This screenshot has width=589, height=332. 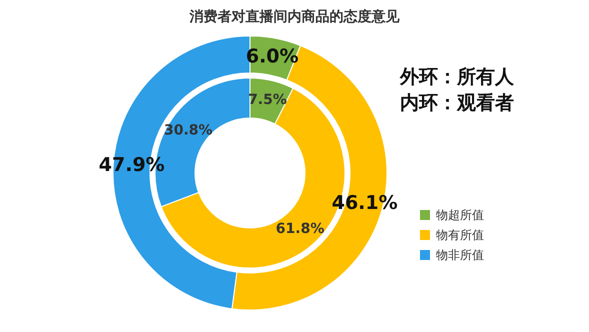 What do you see at coordinates (300, 228) in the screenshot?
I see `data-label: 61.8%` at bounding box center [300, 228].